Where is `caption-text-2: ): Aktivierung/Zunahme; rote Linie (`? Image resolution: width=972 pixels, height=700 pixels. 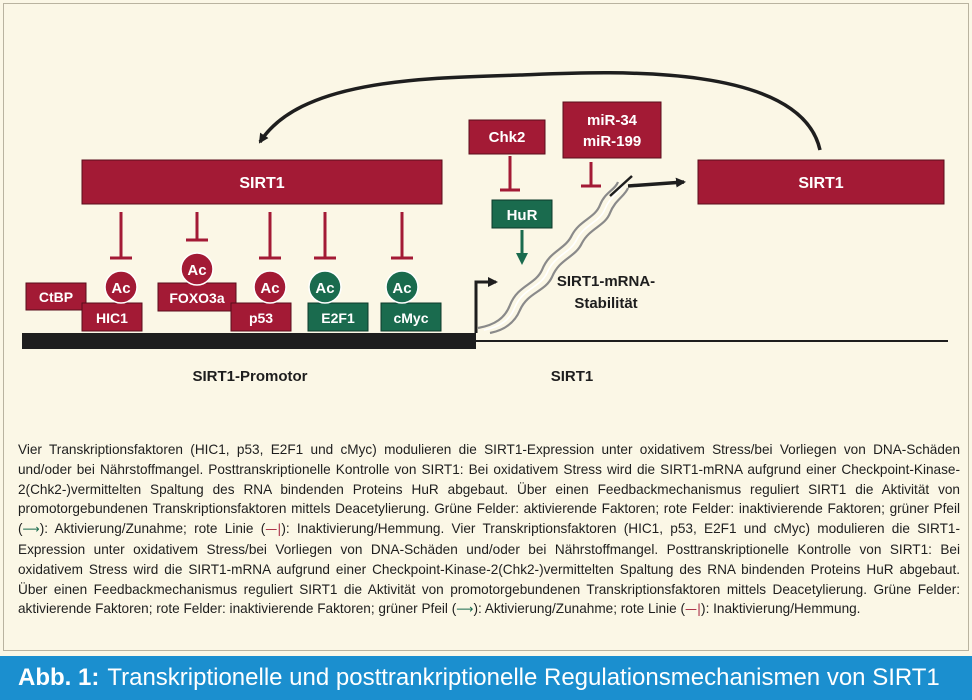 caption-text-2: ): Aktivierung/Zunahme; rote Linie ( is located at coordinates (152, 529).